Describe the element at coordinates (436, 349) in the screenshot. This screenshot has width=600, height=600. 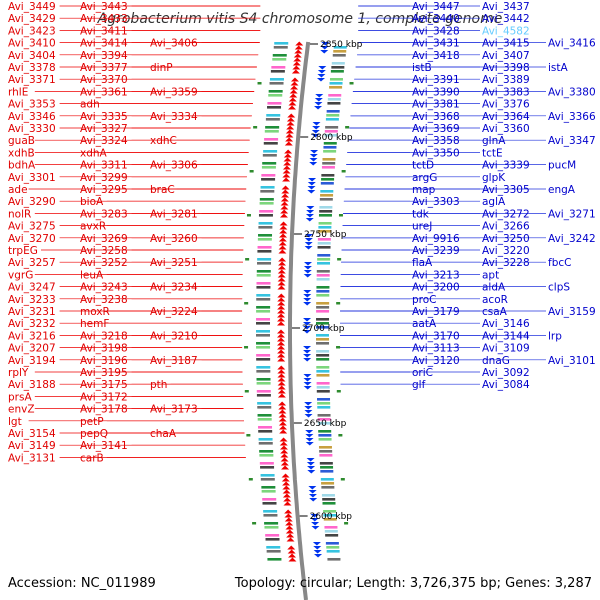
I see `gene-label-avi-3113: Avi_3113` at that location.